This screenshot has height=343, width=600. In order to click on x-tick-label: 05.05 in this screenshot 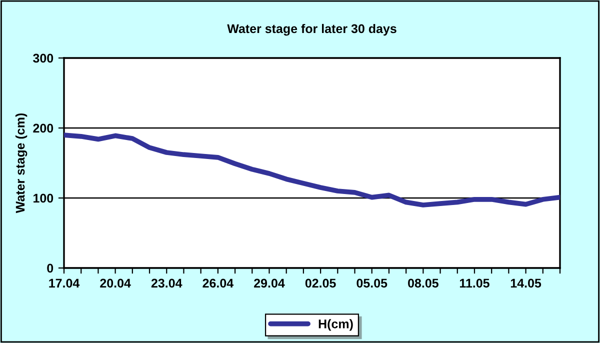, I will do `click(372, 283)`.